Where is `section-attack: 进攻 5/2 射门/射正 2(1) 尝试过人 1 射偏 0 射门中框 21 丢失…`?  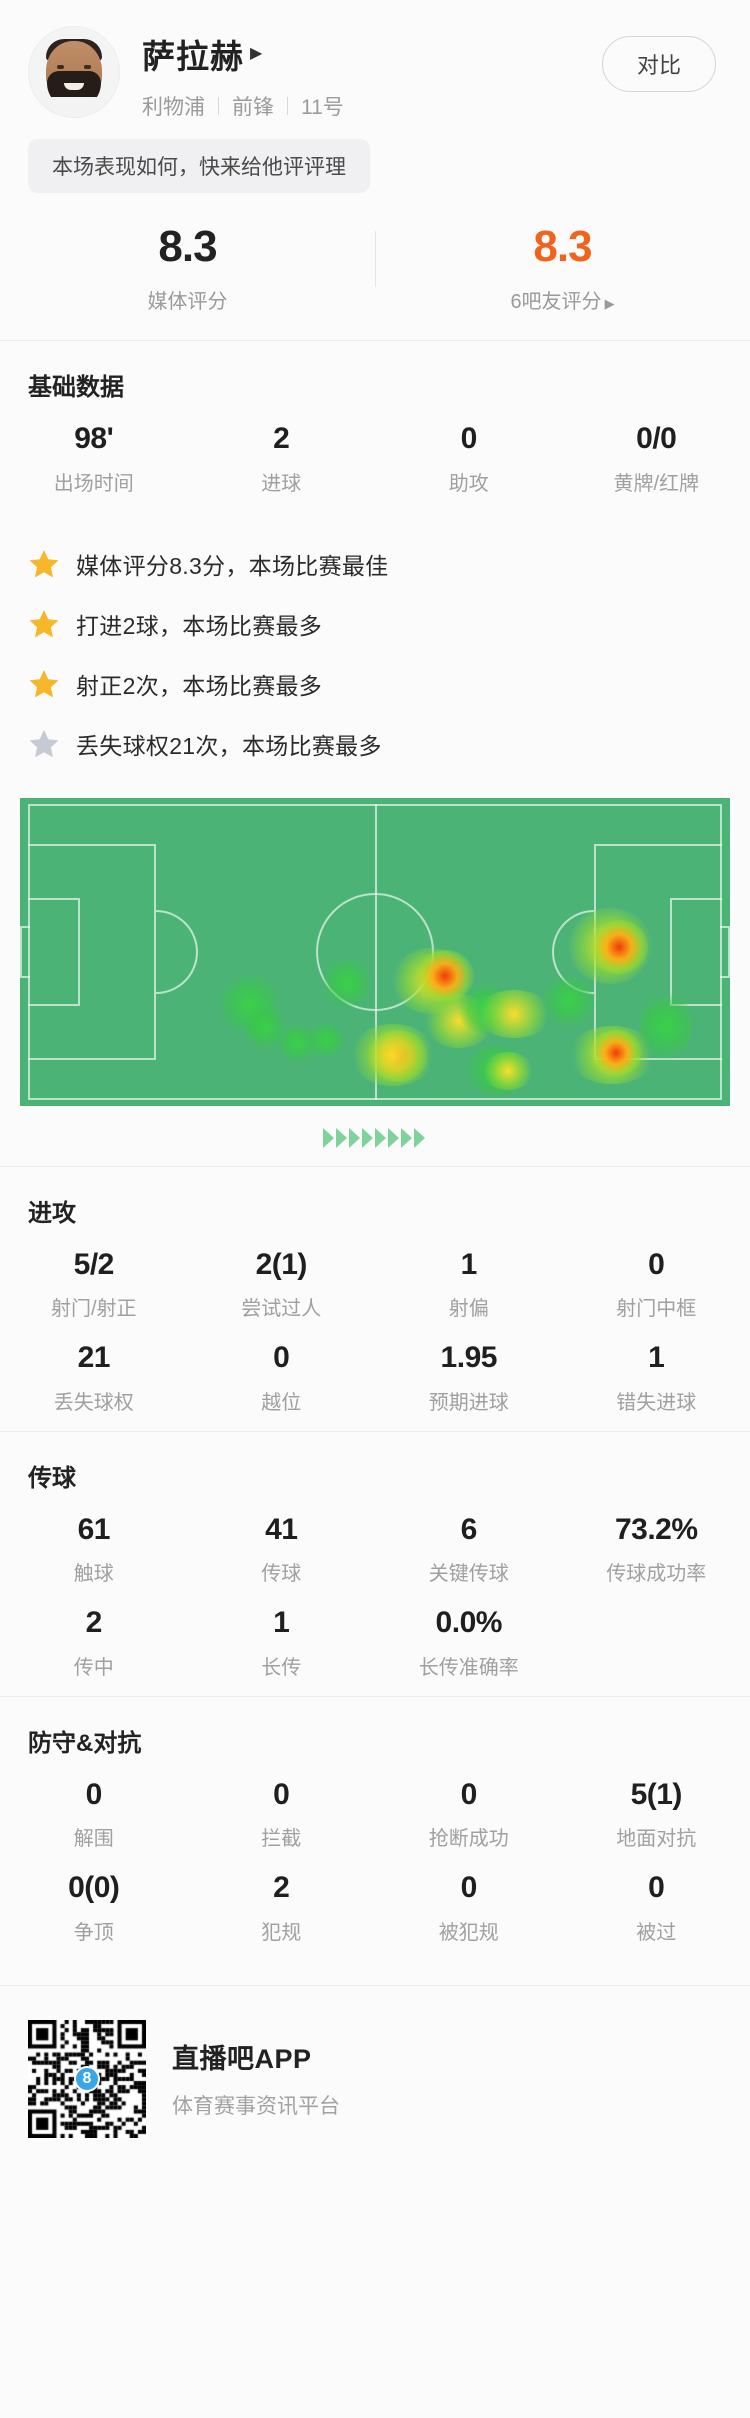
section-attack: 进攻 5/2 射门/射正 2(1) 尝试过人 1 射偏 0 射门中框 21 丢失… is located at coordinates (375, 1298).